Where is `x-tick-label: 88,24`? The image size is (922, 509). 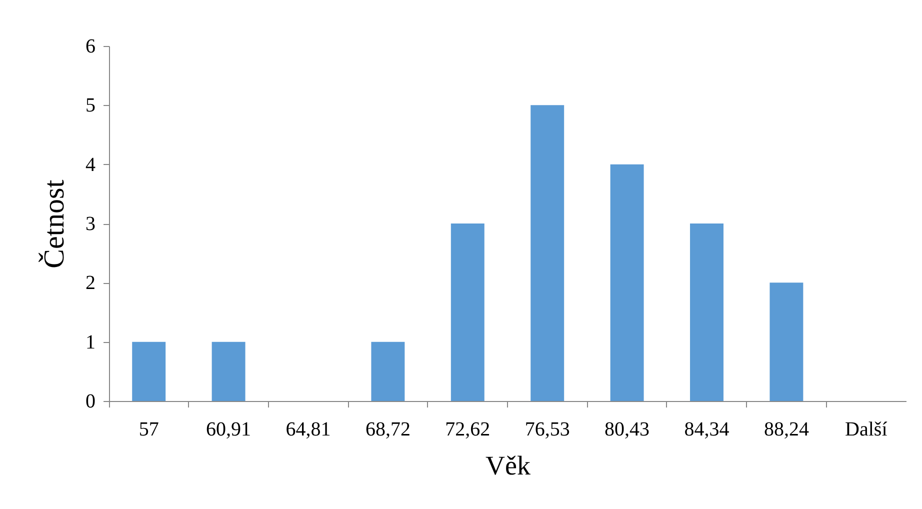
x-tick-label: 88,24 is located at coordinates (786, 429).